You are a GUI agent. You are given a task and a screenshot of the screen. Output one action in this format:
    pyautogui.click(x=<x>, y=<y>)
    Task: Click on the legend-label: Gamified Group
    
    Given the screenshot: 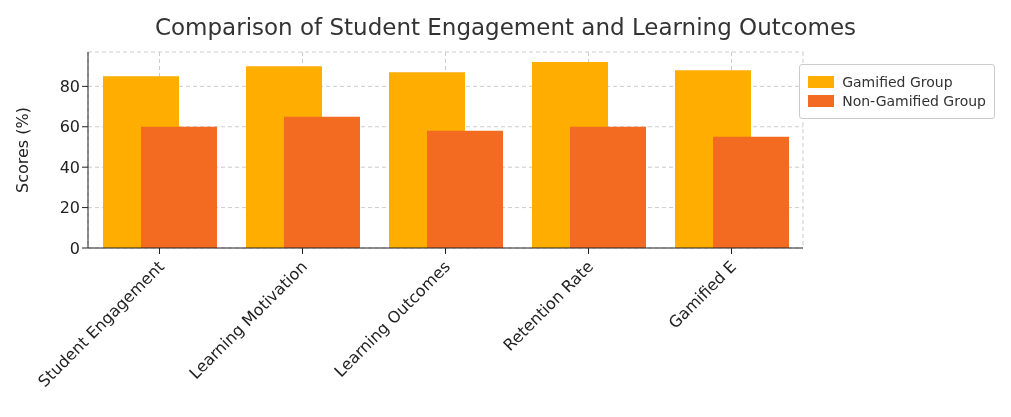 What is the action you would take?
    pyautogui.click(x=897, y=82)
    